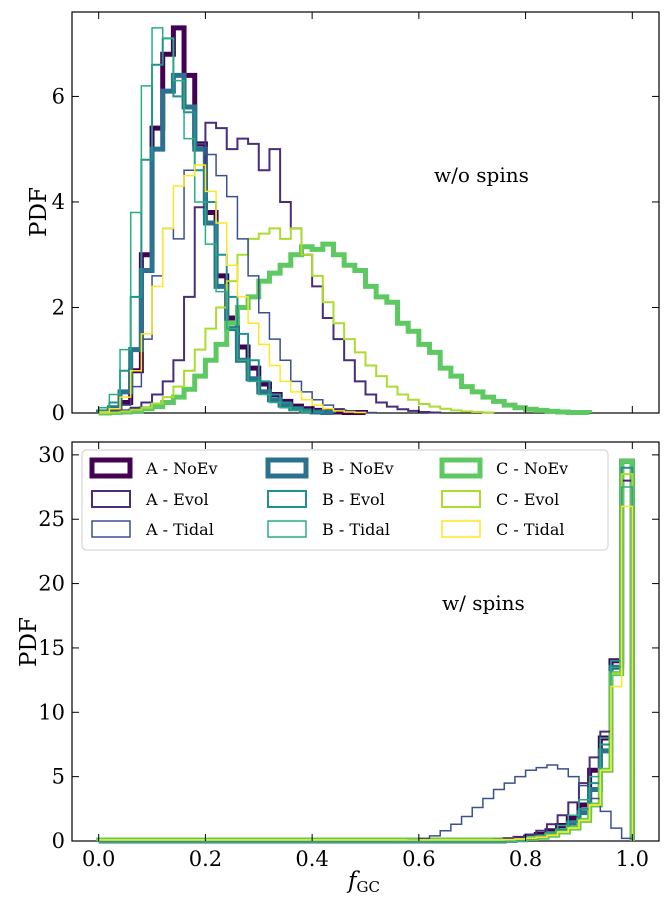 This screenshot has width=667, height=897. What do you see at coordinates (525, 859) in the screenshot?
I see `x-tick-label: 0.8` at bounding box center [525, 859].